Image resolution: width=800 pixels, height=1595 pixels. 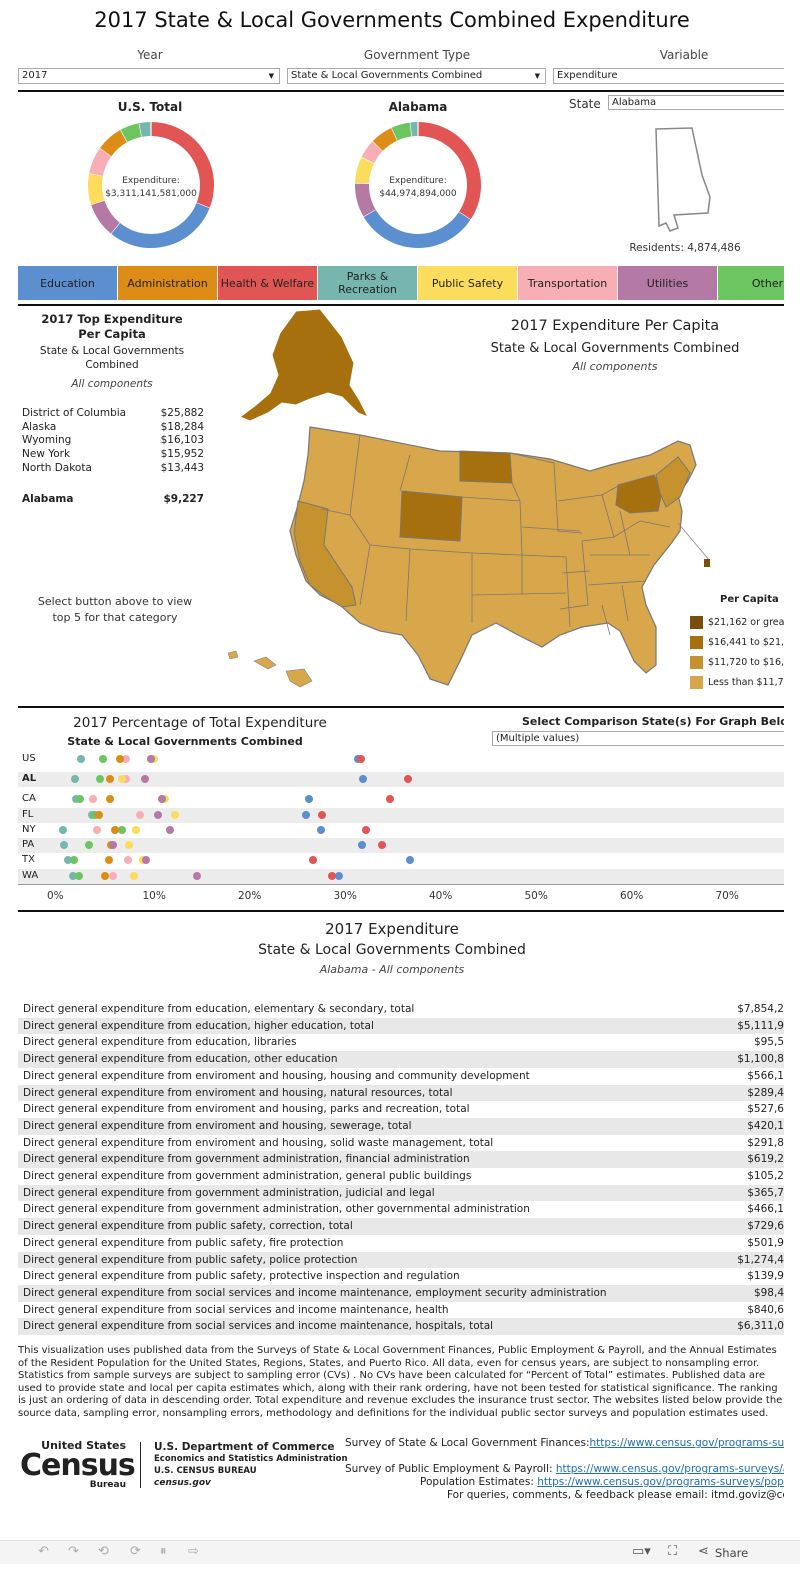 What do you see at coordinates (73, 1551) in the screenshot?
I see `redo-icon: ↷` at bounding box center [73, 1551].